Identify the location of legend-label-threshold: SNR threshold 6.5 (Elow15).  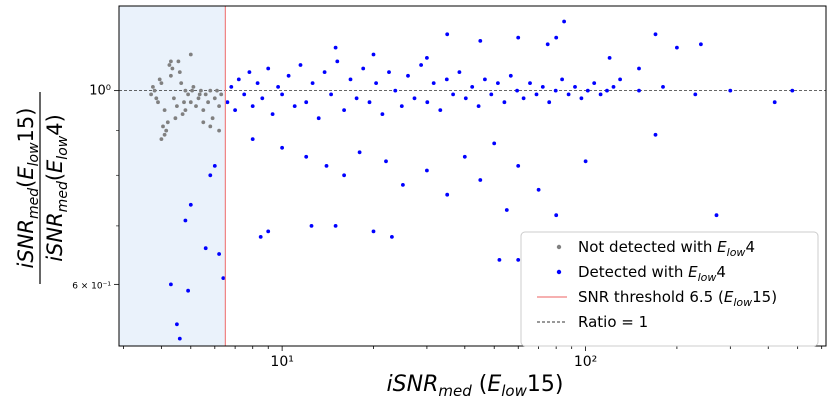
(677, 298).